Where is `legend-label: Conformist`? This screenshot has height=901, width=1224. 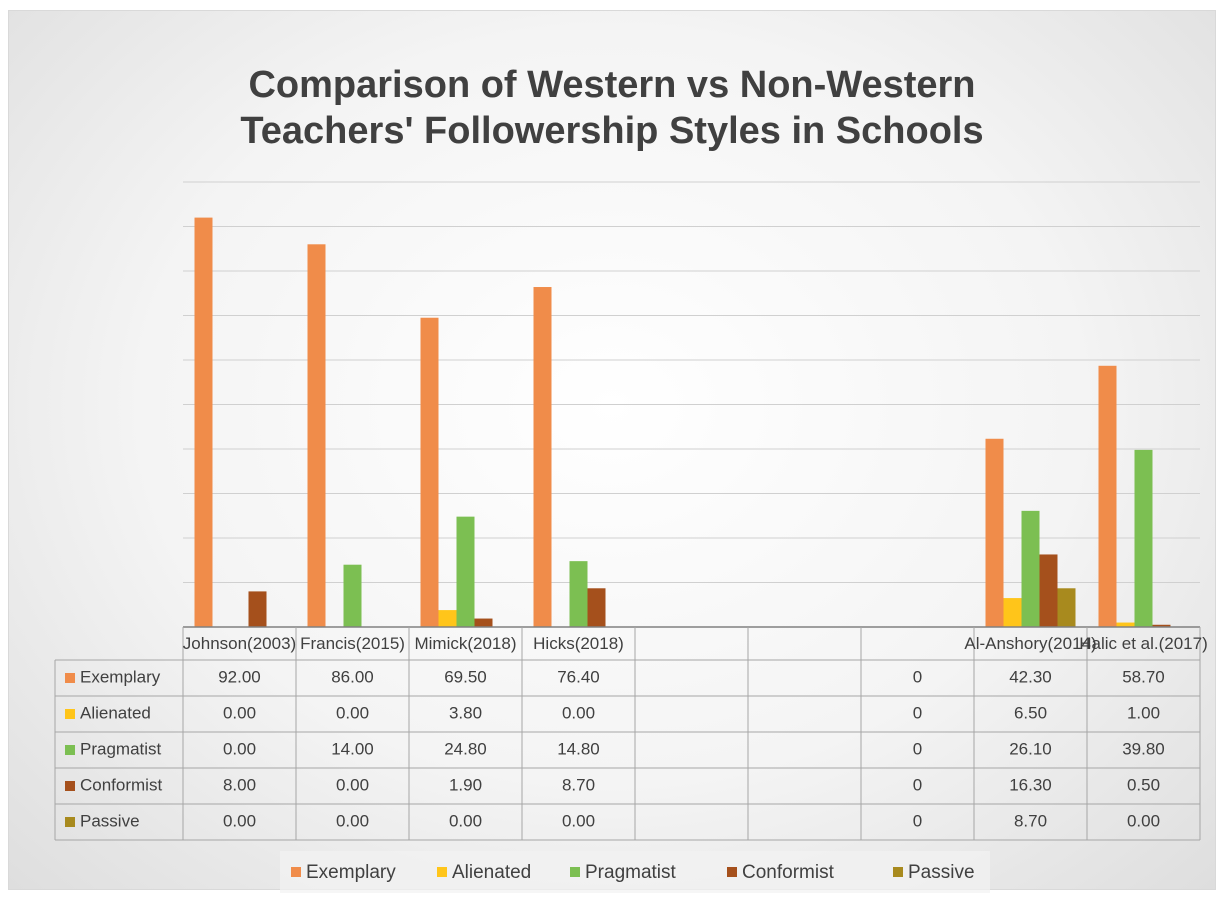 legend-label: Conformist is located at coordinates (788, 872).